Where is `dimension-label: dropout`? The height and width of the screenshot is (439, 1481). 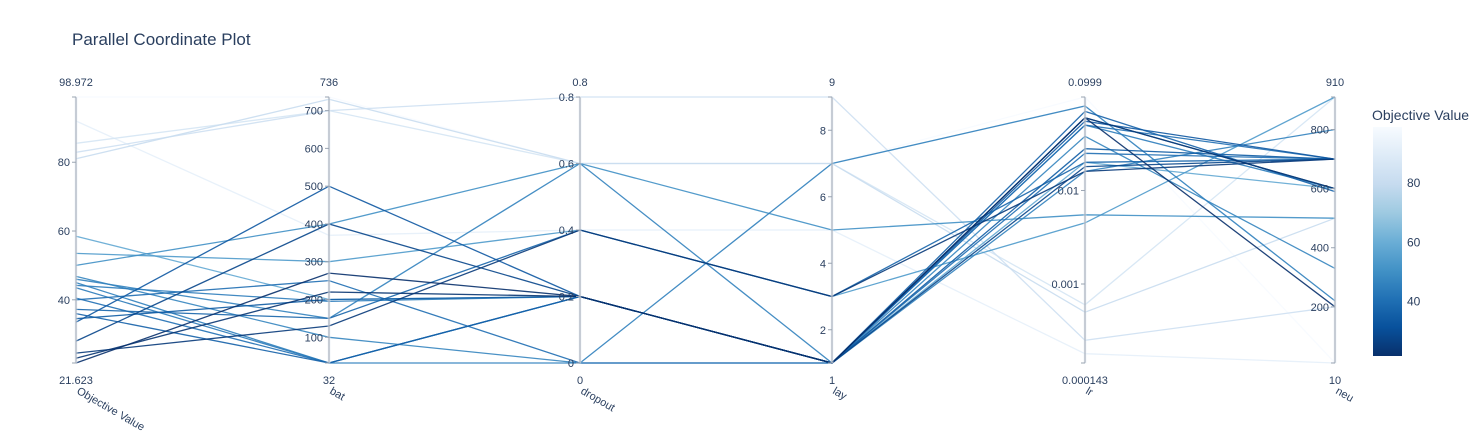
dimension-label: dropout is located at coordinates (598, 399).